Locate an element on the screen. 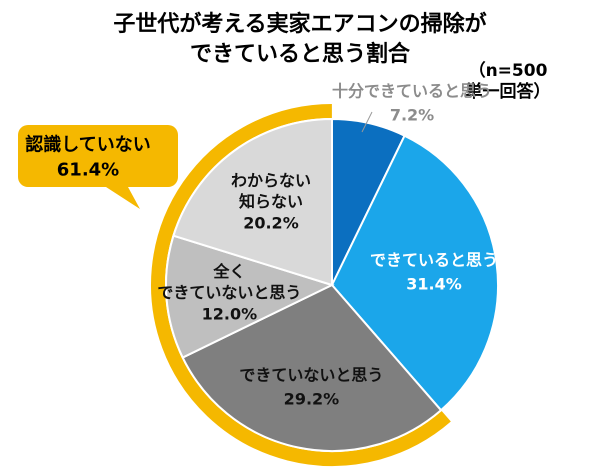 The width and height of the screenshot is (600, 467). value-label: 12.0% is located at coordinates (229, 314).